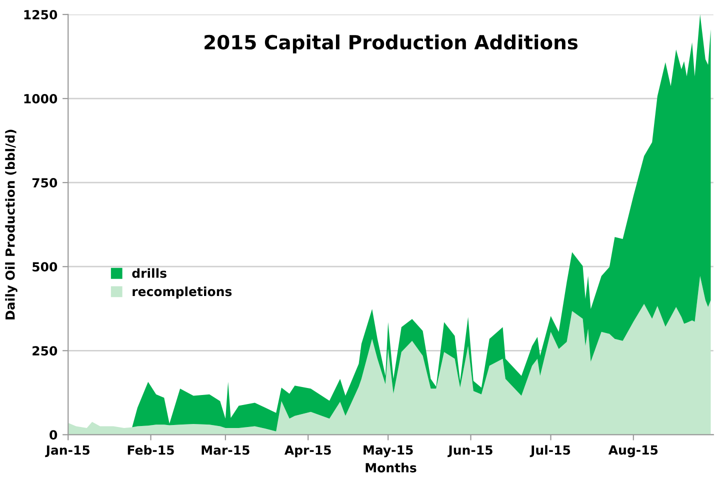 This screenshot has height=483, width=717. Describe the element at coordinates (391, 44) in the screenshot. I see `text: 2015 Capital Production Additions` at that location.